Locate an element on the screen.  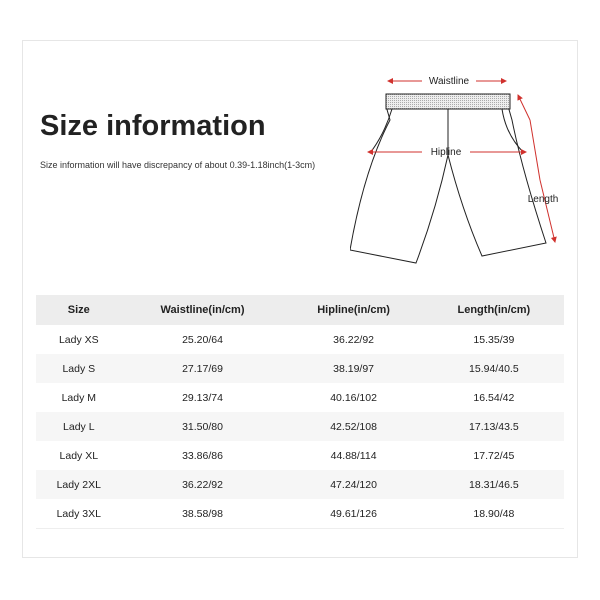
cell-hipline: 42.52/108 is located at coordinates (353, 426).